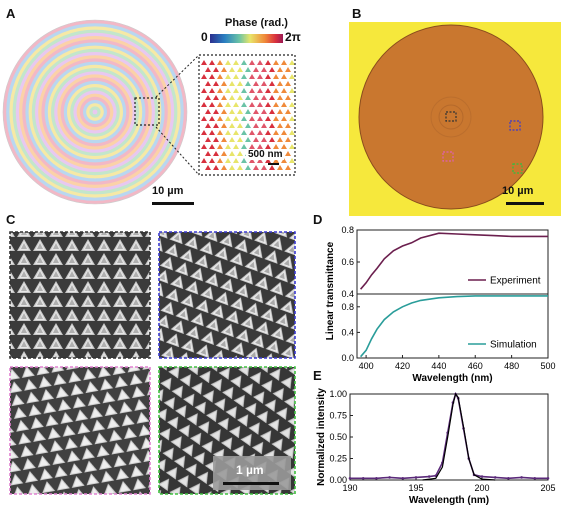 This screenshot has width=567, height=517. What do you see at coordinates (338, 437) in the screenshot?
I see `y-tick-label: 0.50` at bounding box center [338, 437].